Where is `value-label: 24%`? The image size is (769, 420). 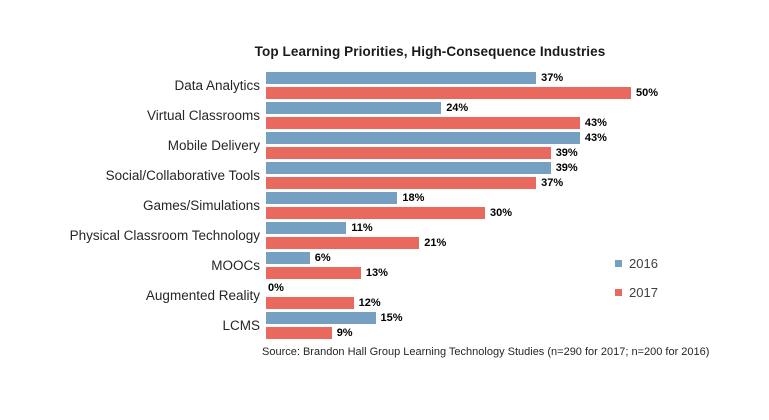 value-label: 24% is located at coordinates (457, 107).